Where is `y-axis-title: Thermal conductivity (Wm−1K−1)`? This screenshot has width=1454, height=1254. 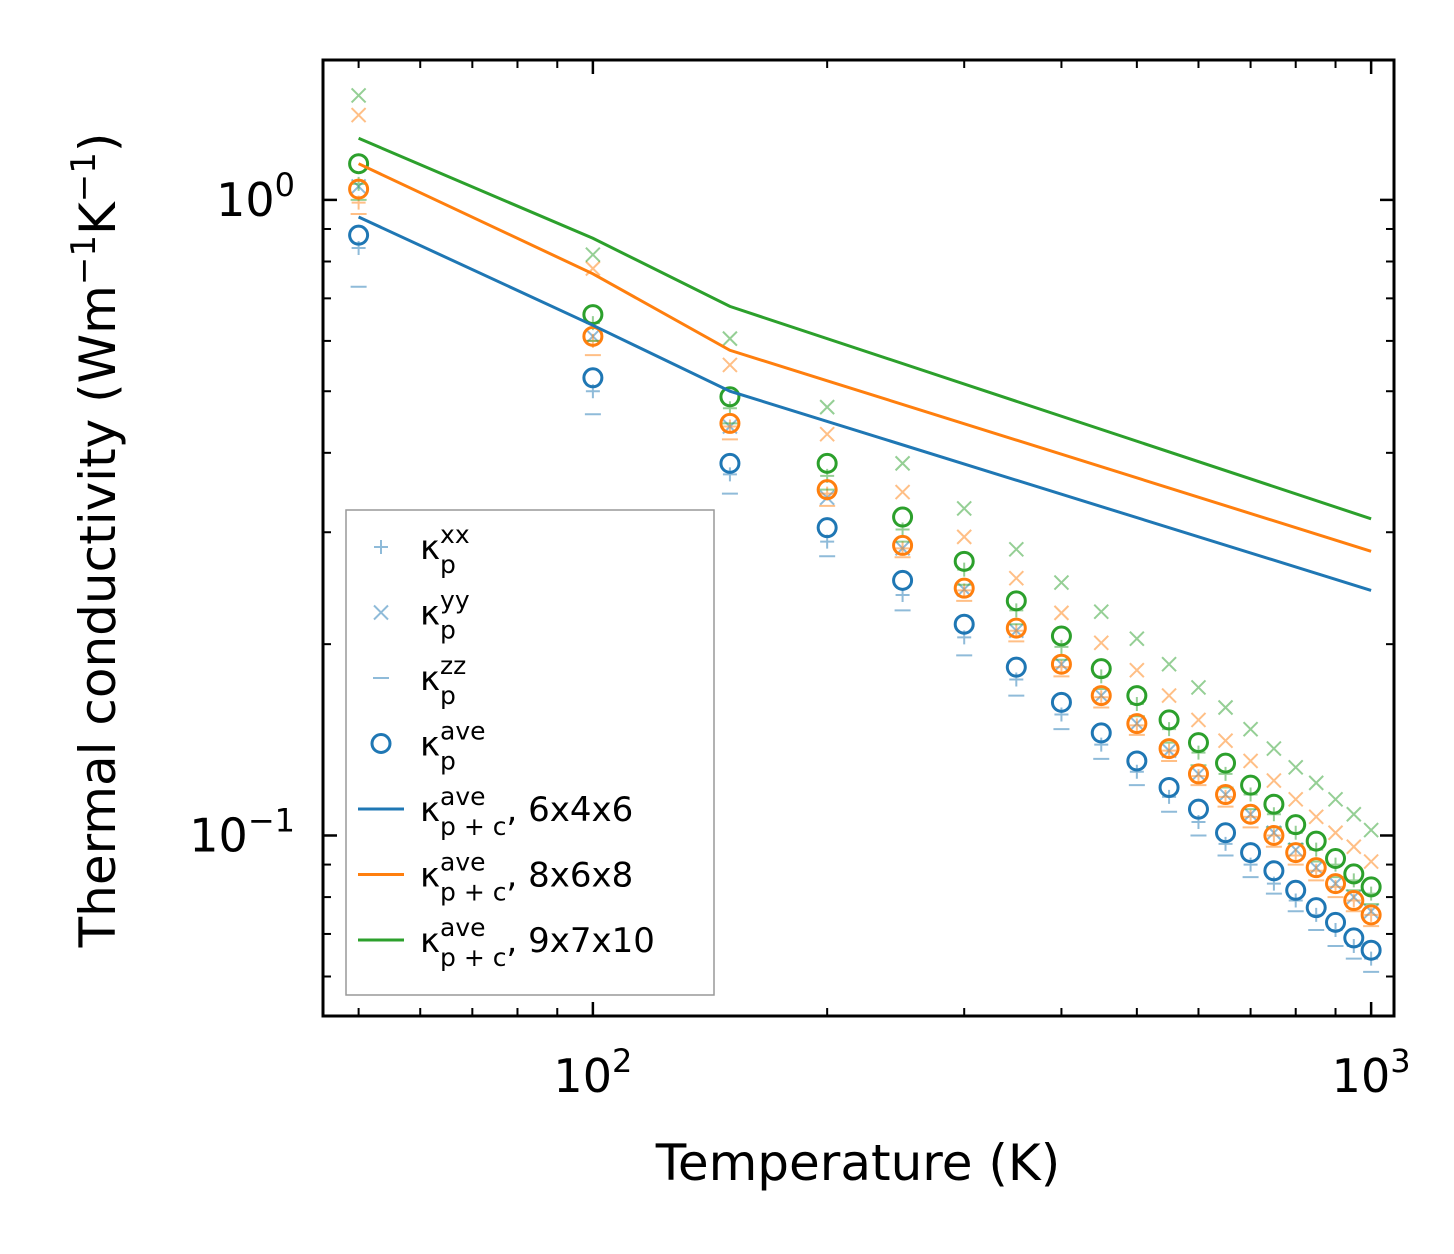 y-axis-title: Thermal conductivity (Wm−1K−1) is located at coordinates (95, 541).